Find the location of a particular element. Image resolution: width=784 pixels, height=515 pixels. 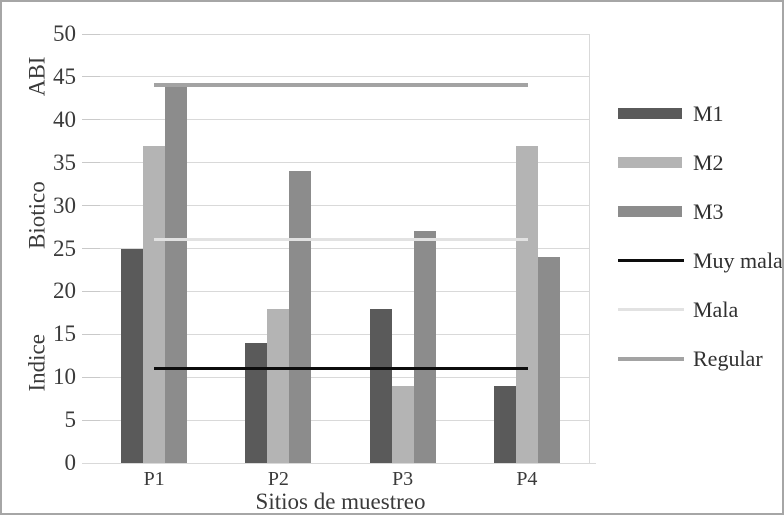

legend-item-m2: M2 is located at coordinates (700, 162).